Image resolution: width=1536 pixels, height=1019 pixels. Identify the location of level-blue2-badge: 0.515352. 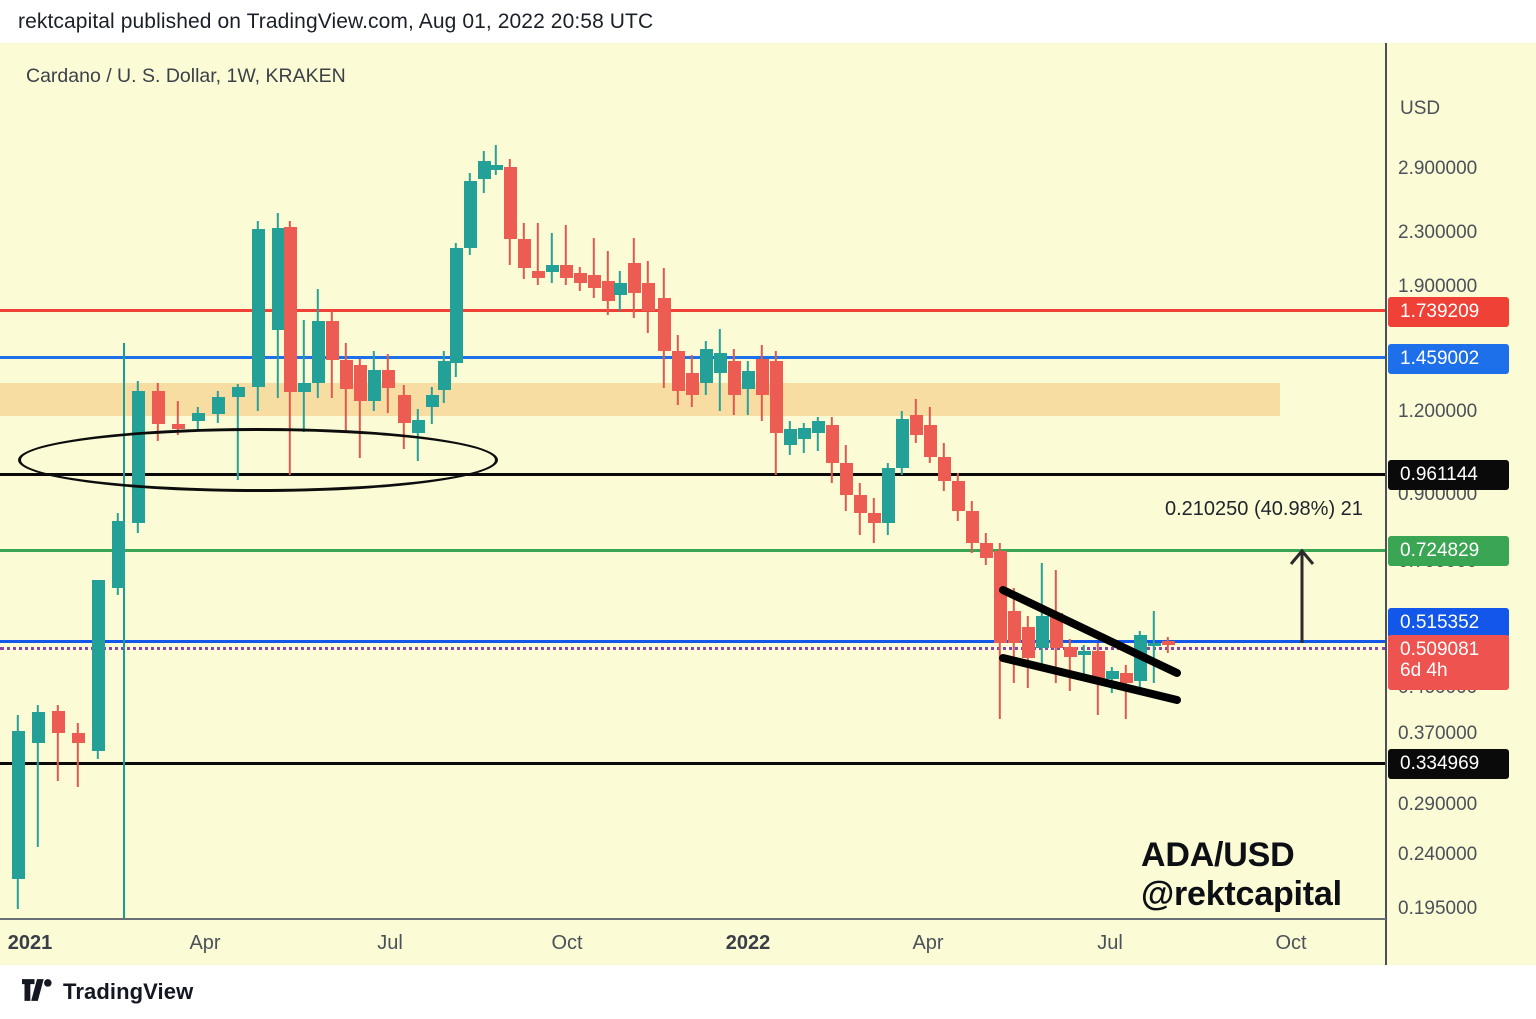
(1448, 623).